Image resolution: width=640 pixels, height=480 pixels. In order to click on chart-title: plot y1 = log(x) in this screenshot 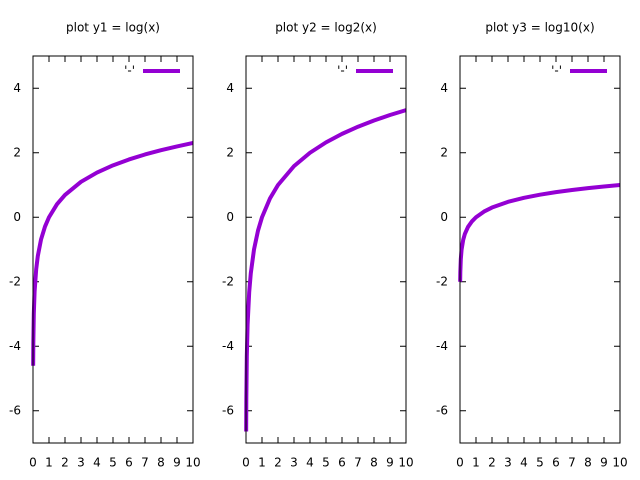, I will do `click(113, 28)`.